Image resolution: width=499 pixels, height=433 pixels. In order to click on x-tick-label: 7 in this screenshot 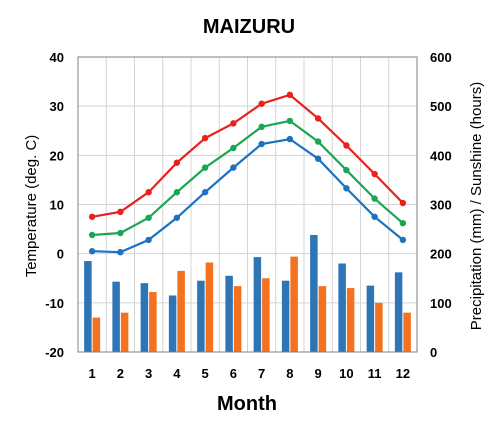, I will do `click(261, 373)`.